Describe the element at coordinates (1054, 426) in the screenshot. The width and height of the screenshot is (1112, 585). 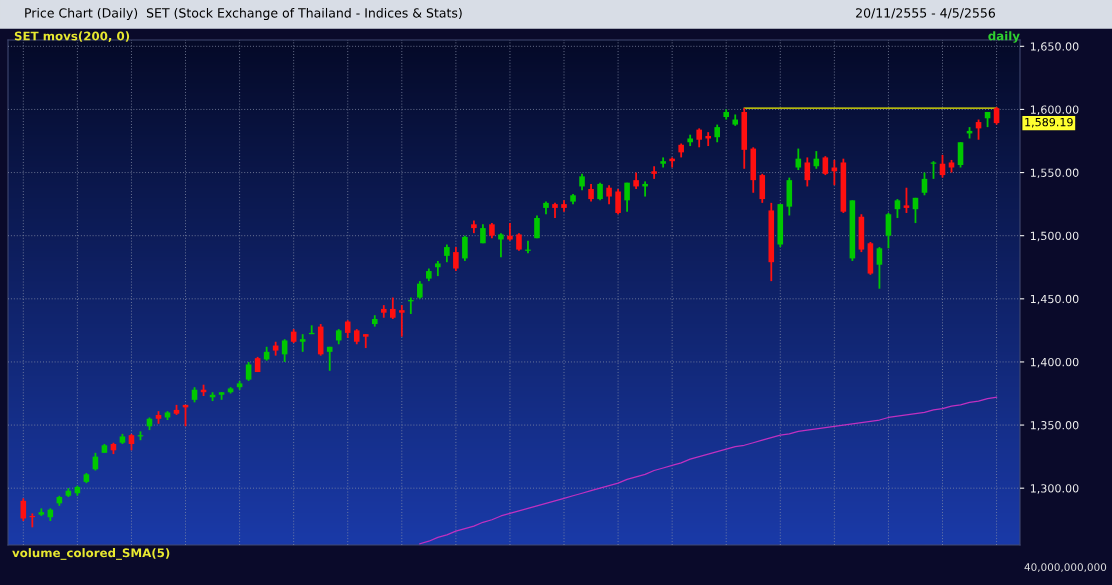
I see `y-tick-label: 1,350.00` at that location.